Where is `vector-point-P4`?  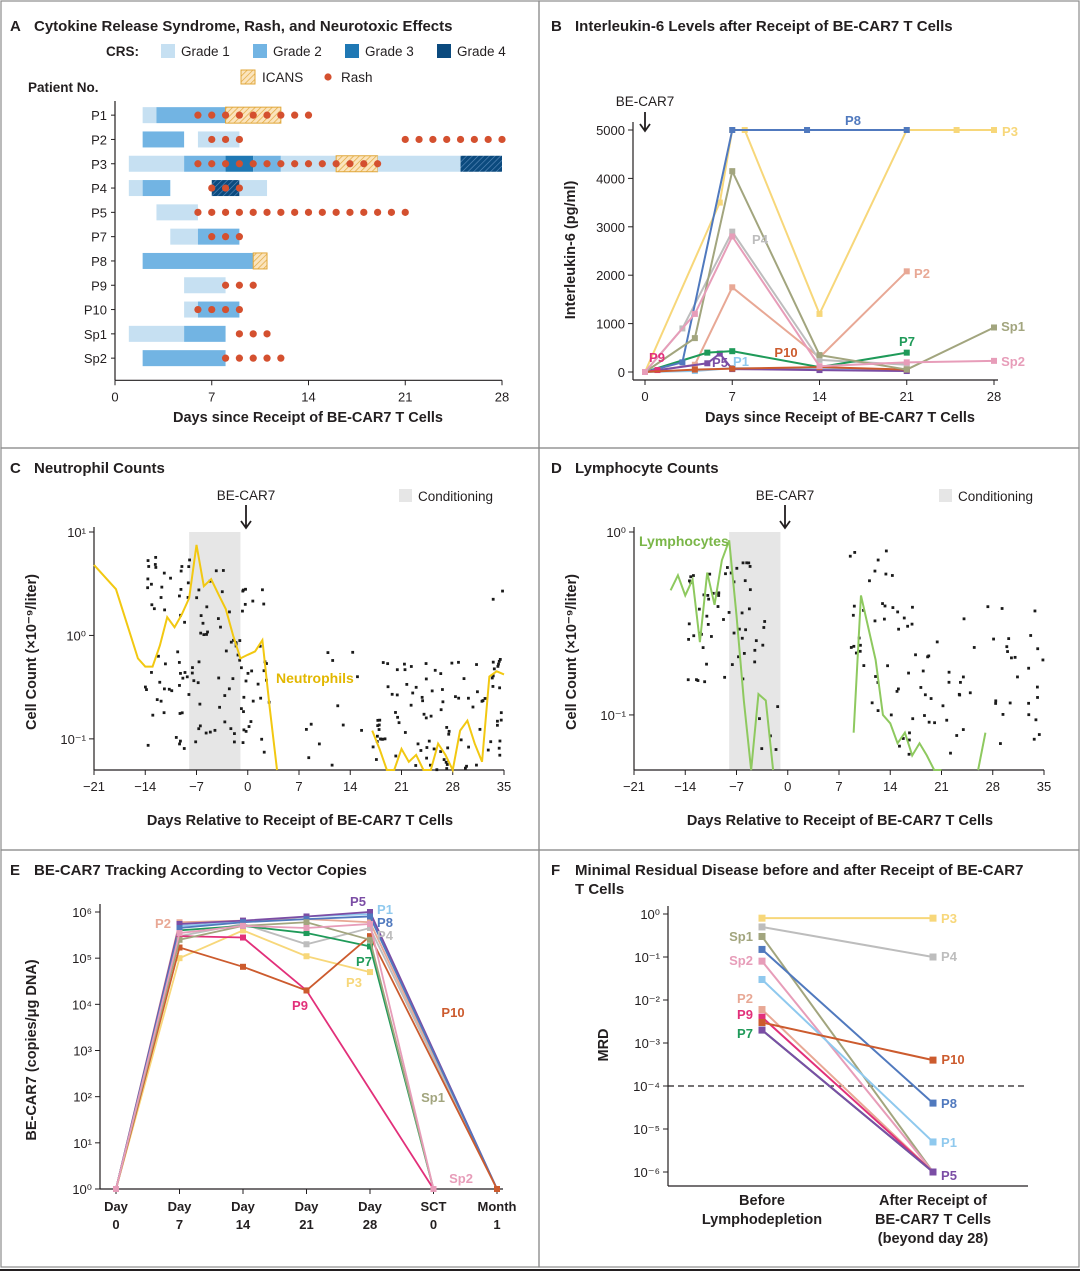
vector-point-P4 is located at coordinates (370, 928).